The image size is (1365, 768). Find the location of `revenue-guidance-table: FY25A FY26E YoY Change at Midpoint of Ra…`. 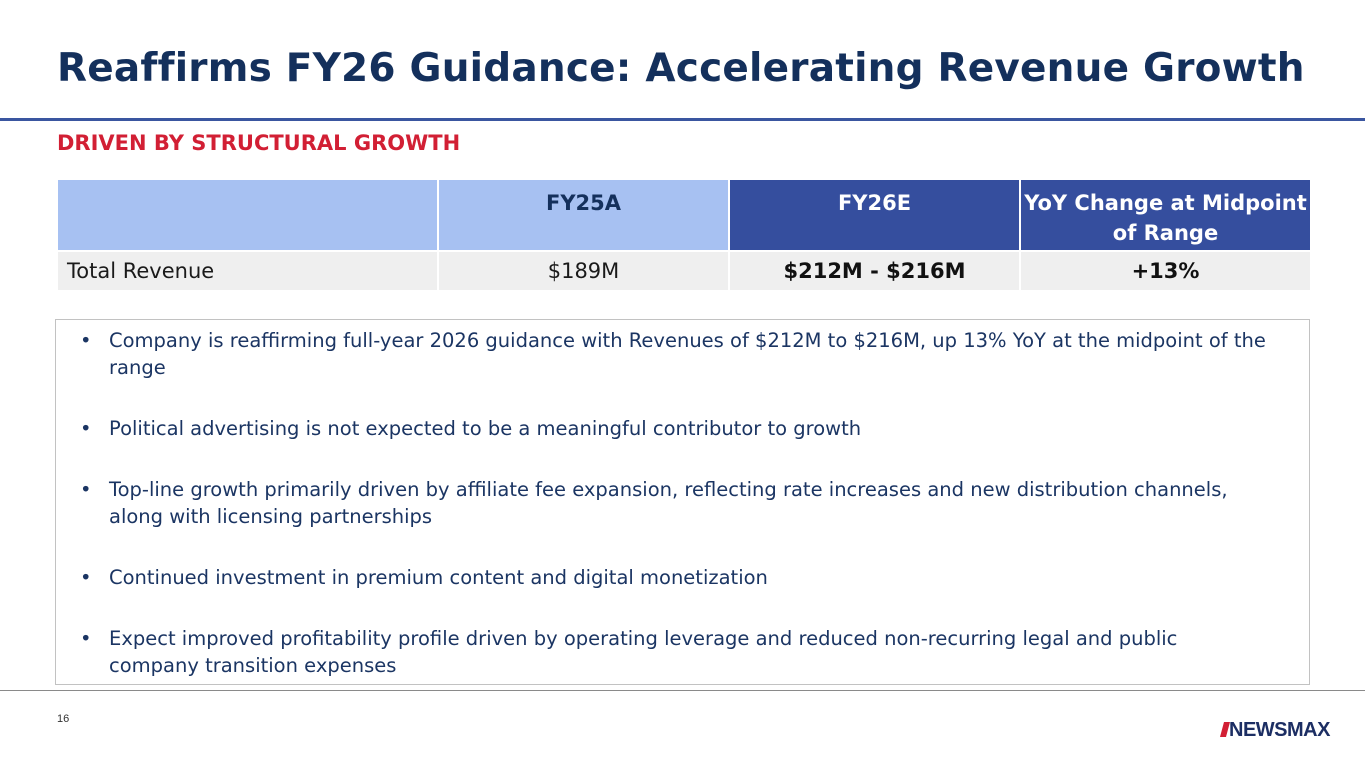

revenue-guidance-table: FY25A FY26E YoY Change at Midpoint of Ra… is located at coordinates (684, 235).